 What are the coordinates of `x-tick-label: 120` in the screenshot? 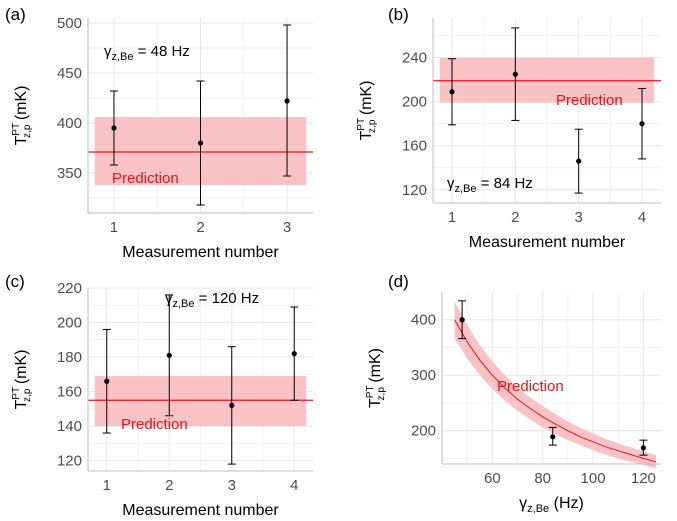 It's located at (643, 478).